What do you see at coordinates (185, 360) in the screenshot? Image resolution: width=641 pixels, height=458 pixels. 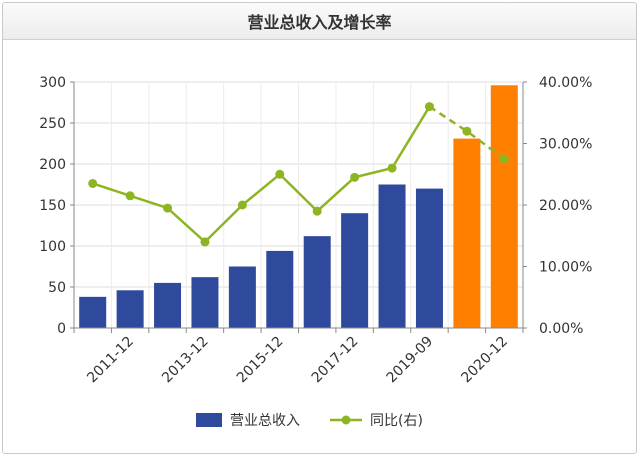 I see `x-tick-label: 2013-12` at bounding box center [185, 360].